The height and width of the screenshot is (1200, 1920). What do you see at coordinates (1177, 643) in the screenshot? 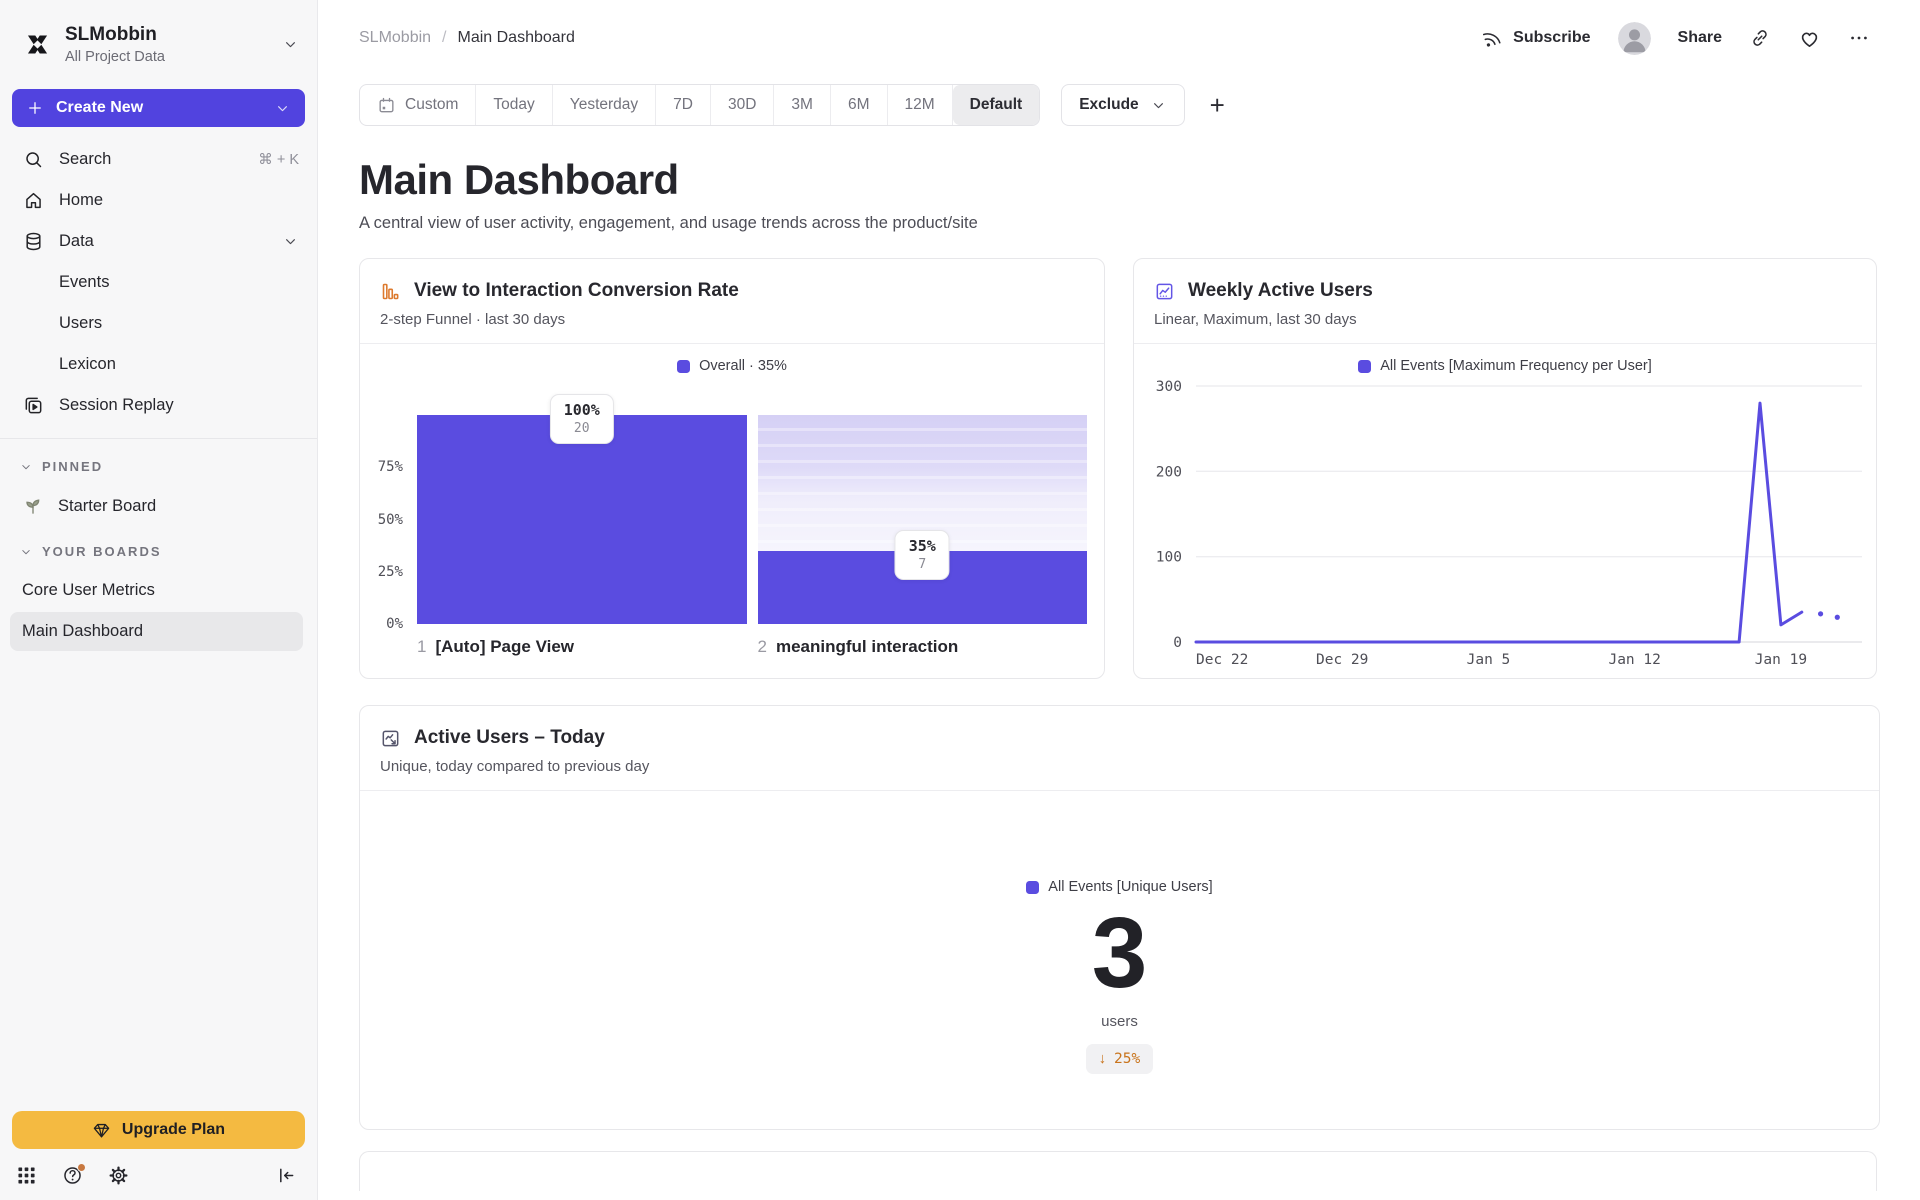
I see `y-axis-tick: 0` at bounding box center [1177, 643].